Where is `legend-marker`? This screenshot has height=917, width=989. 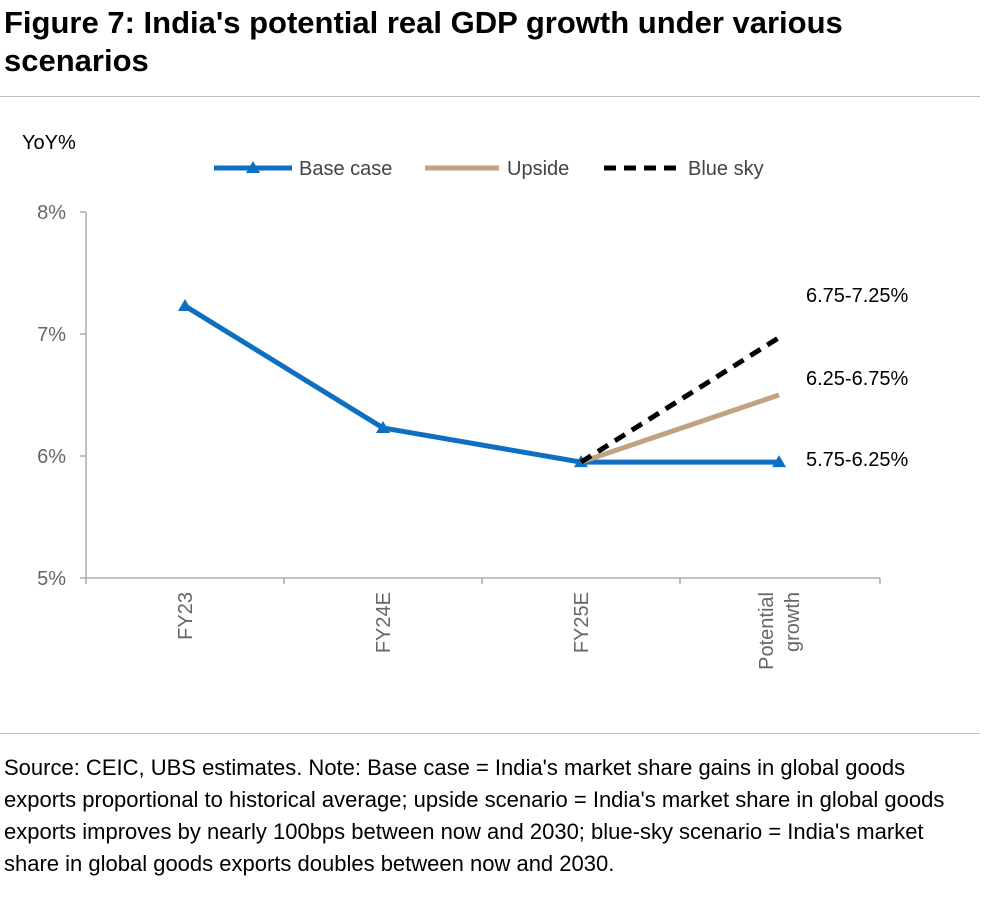
legend-marker is located at coordinates (253, 167).